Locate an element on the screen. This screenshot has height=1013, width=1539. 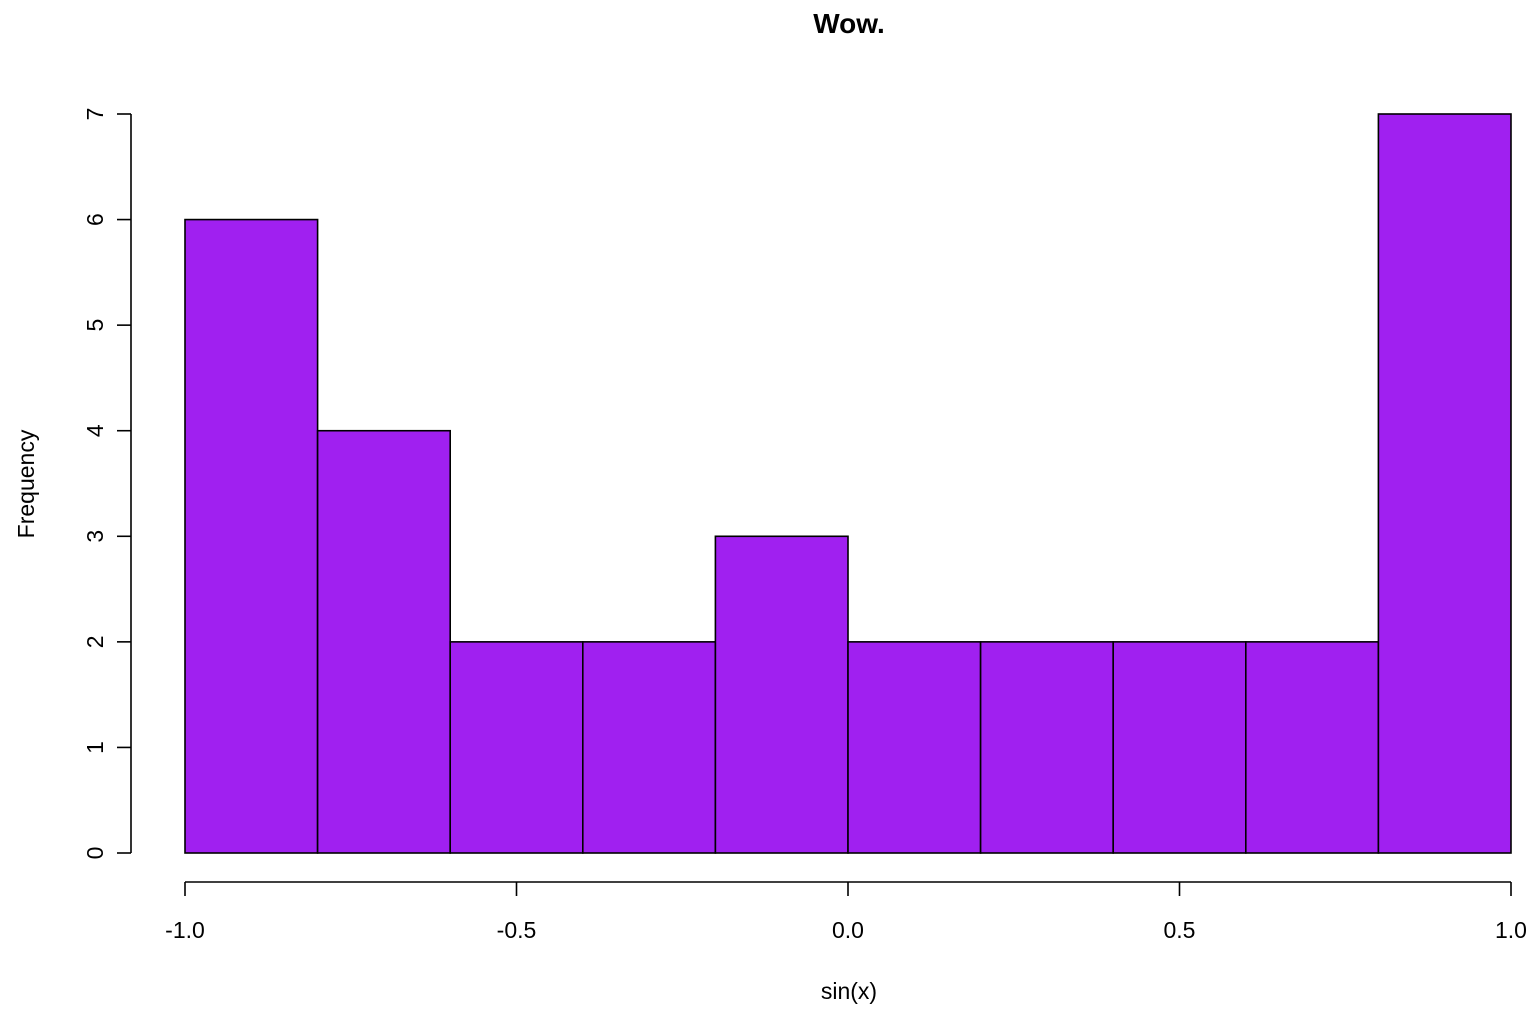
chart-title: Wow. is located at coordinates (849, 23).